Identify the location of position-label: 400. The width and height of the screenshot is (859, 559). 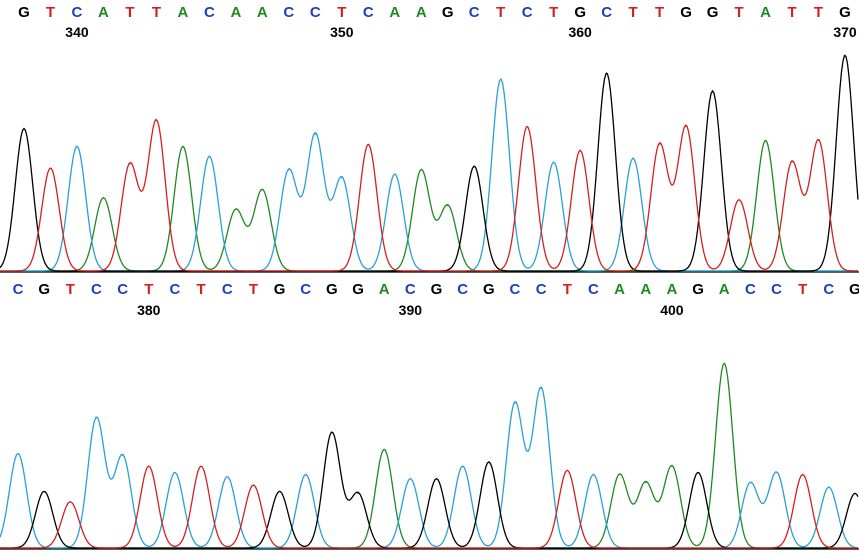
(672, 310).